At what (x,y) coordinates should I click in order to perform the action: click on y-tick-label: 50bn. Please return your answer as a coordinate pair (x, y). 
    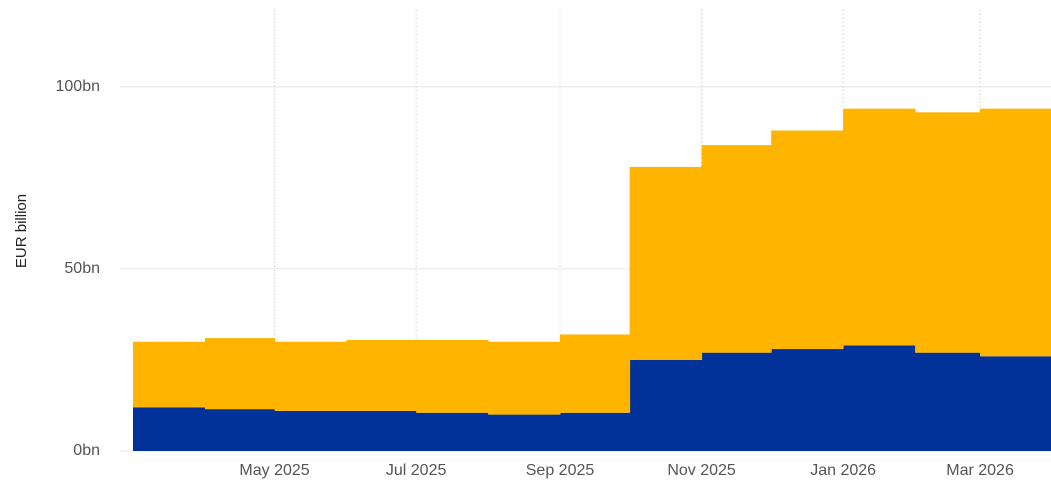
    Looking at the image, I should click on (82, 268).